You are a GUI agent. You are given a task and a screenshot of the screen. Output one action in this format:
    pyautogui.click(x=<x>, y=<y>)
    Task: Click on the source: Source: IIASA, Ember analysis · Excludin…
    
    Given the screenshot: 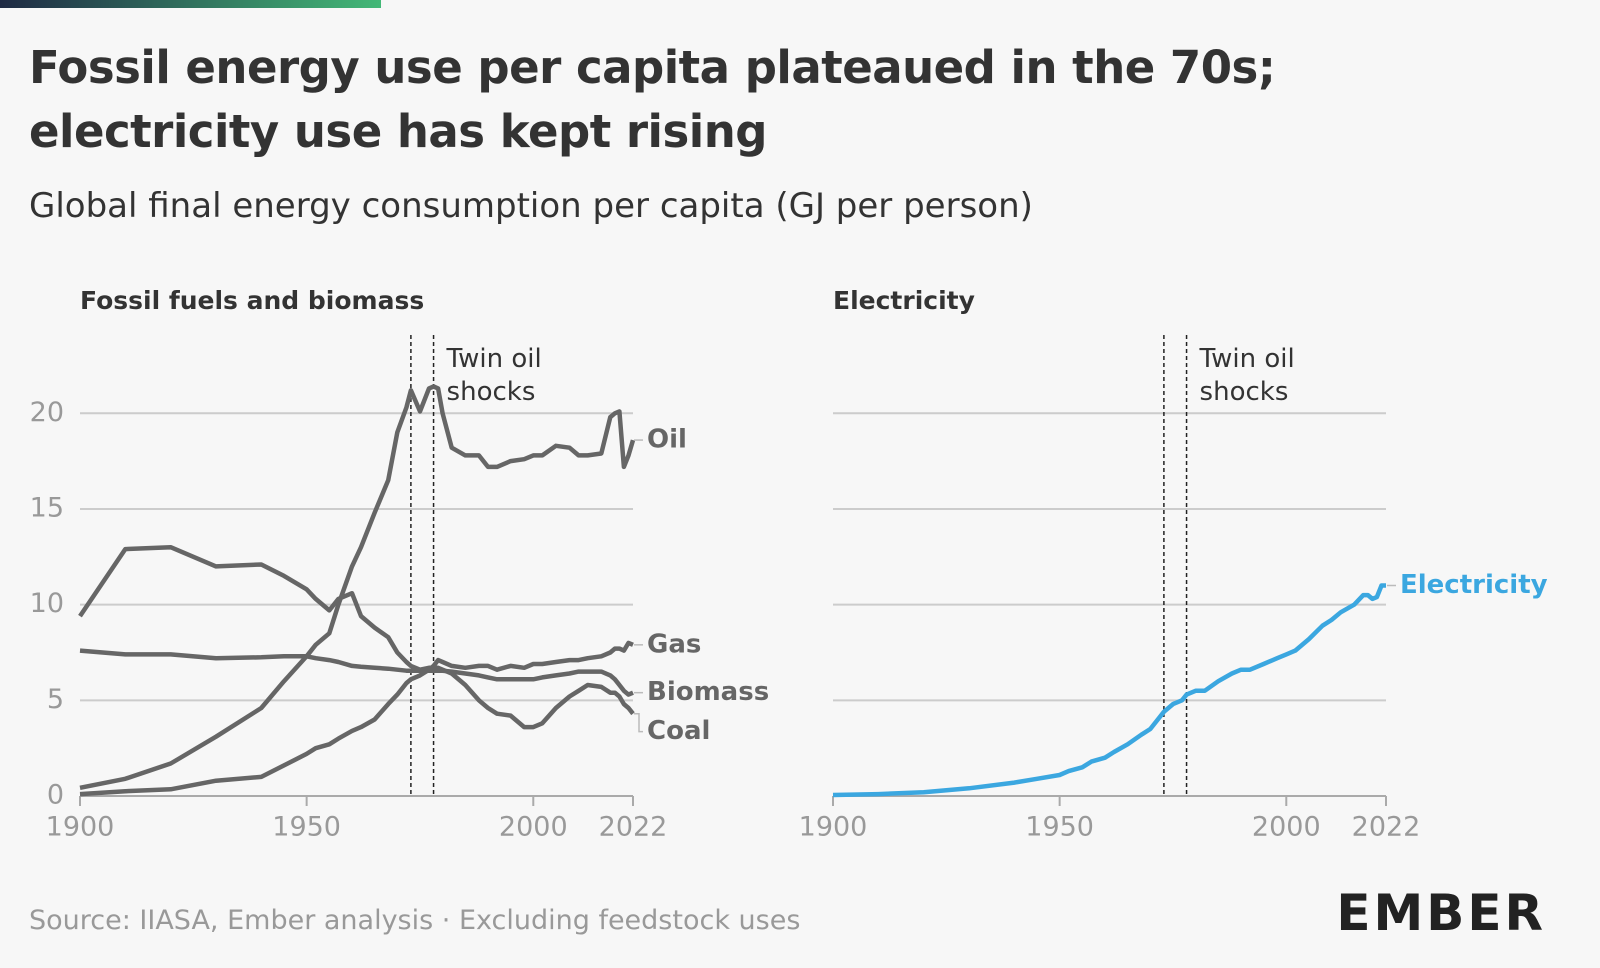 What is the action you would take?
    pyautogui.click(x=415, y=920)
    